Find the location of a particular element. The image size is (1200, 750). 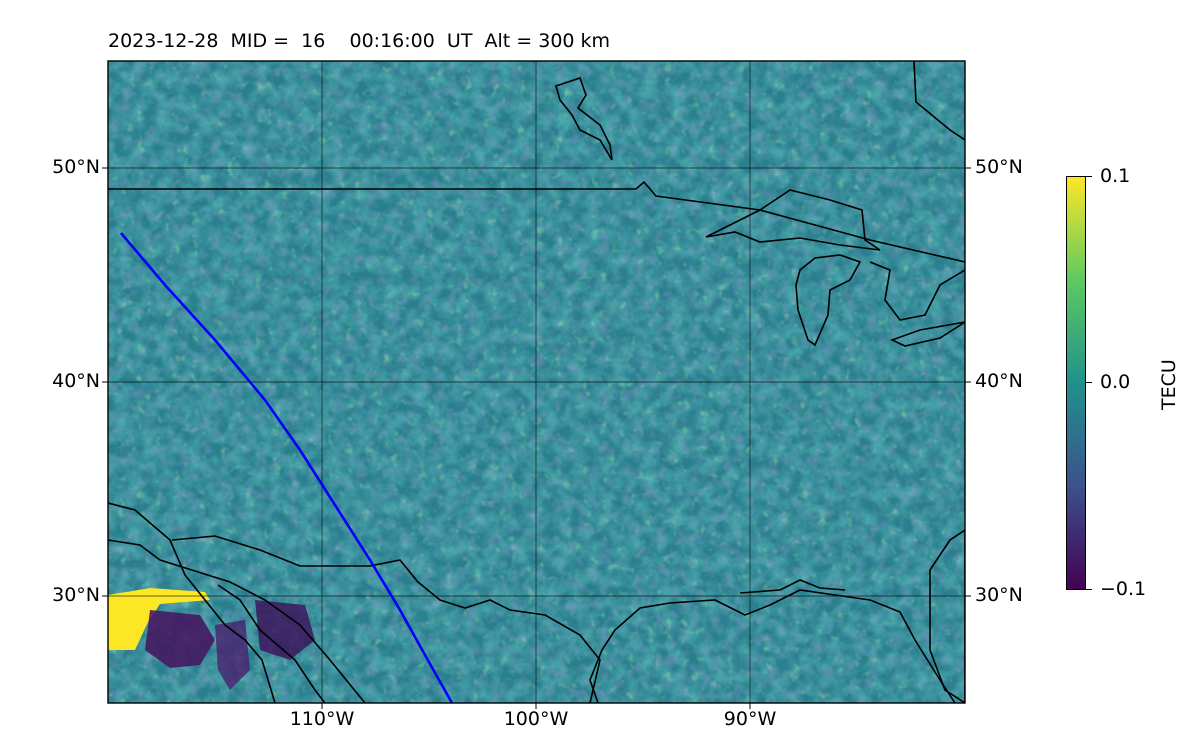

colorbar-tick-label-zero: 0.0 is located at coordinates (1115, 382).